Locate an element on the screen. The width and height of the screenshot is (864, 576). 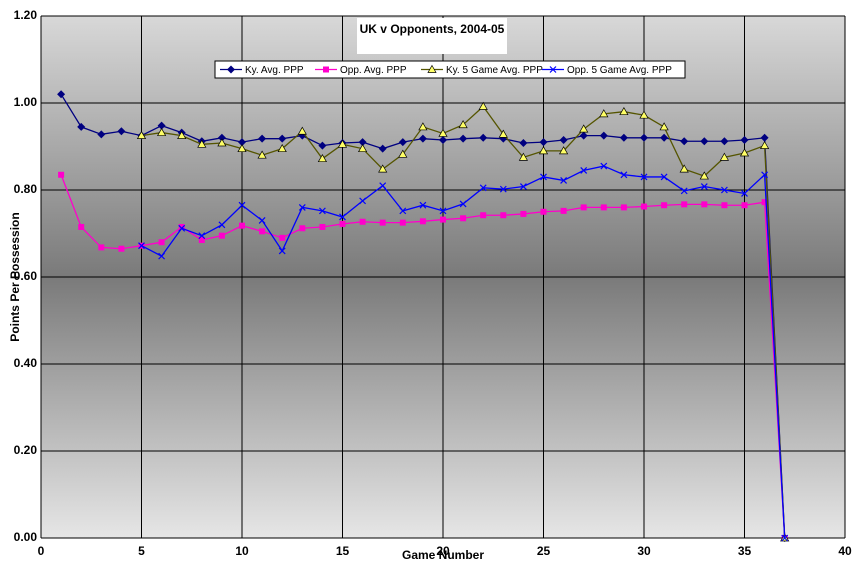
y-tick-label: 0.40 is located at coordinates (26, 363).